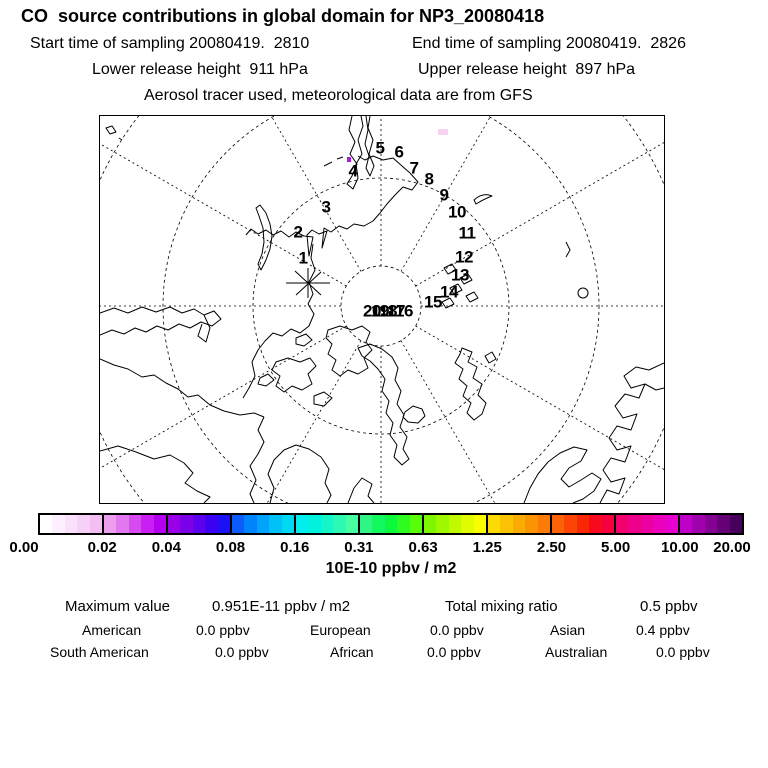 Image resolution: width=768 pixels, height=768 pixels. Describe the element at coordinates (326, 207) in the screenshot. I see `trajectory-day-label: 3` at that location.